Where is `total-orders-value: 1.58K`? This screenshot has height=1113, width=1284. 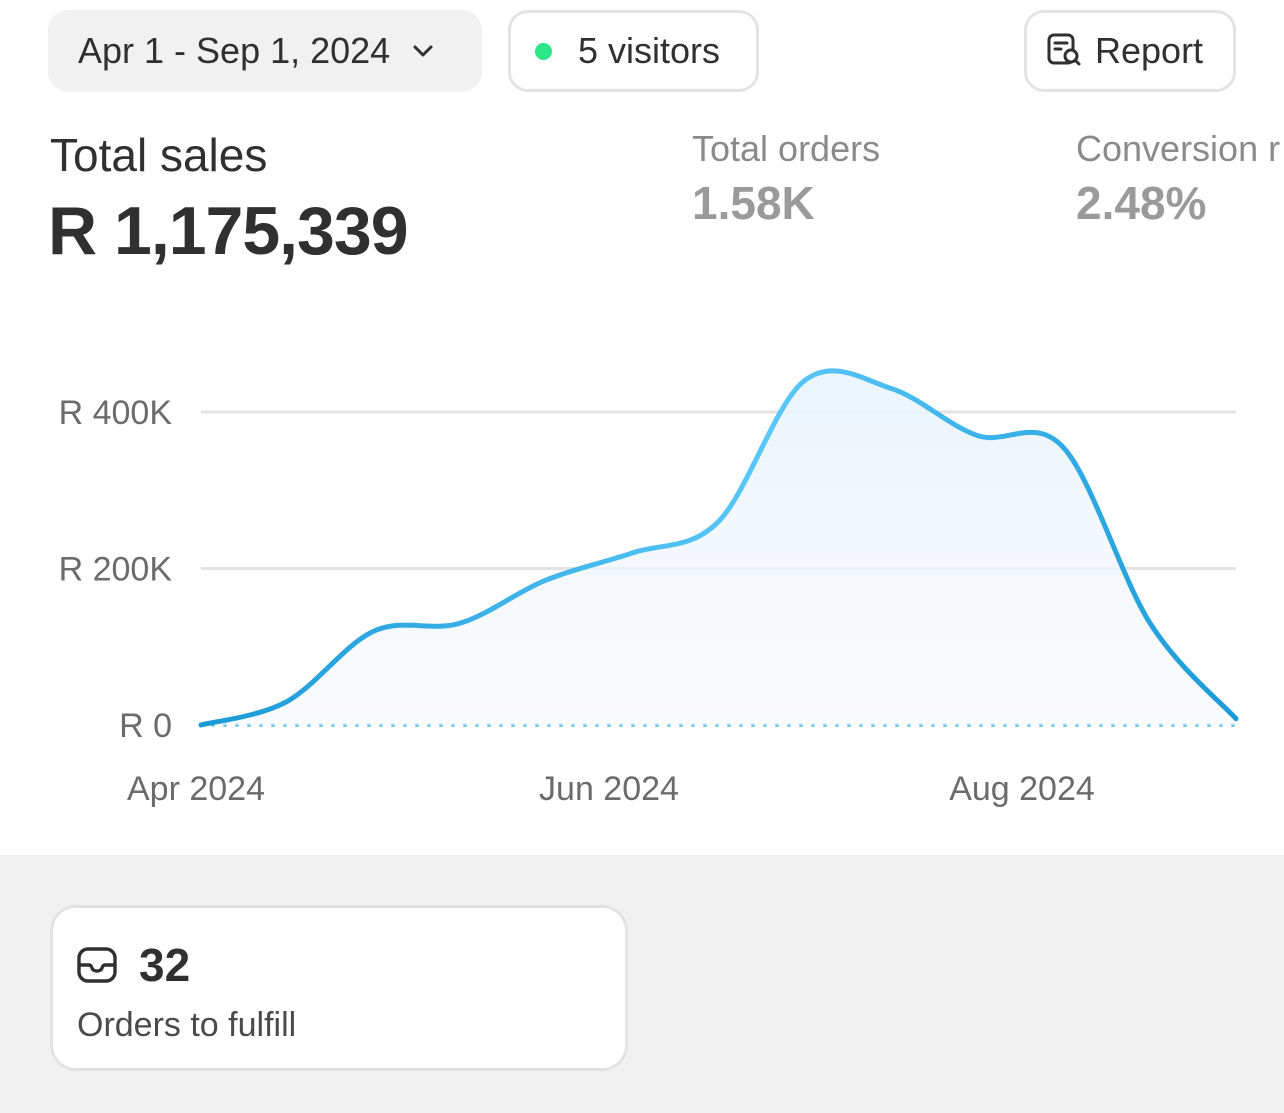
total-orders-value: 1.58K is located at coordinates (753, 203).